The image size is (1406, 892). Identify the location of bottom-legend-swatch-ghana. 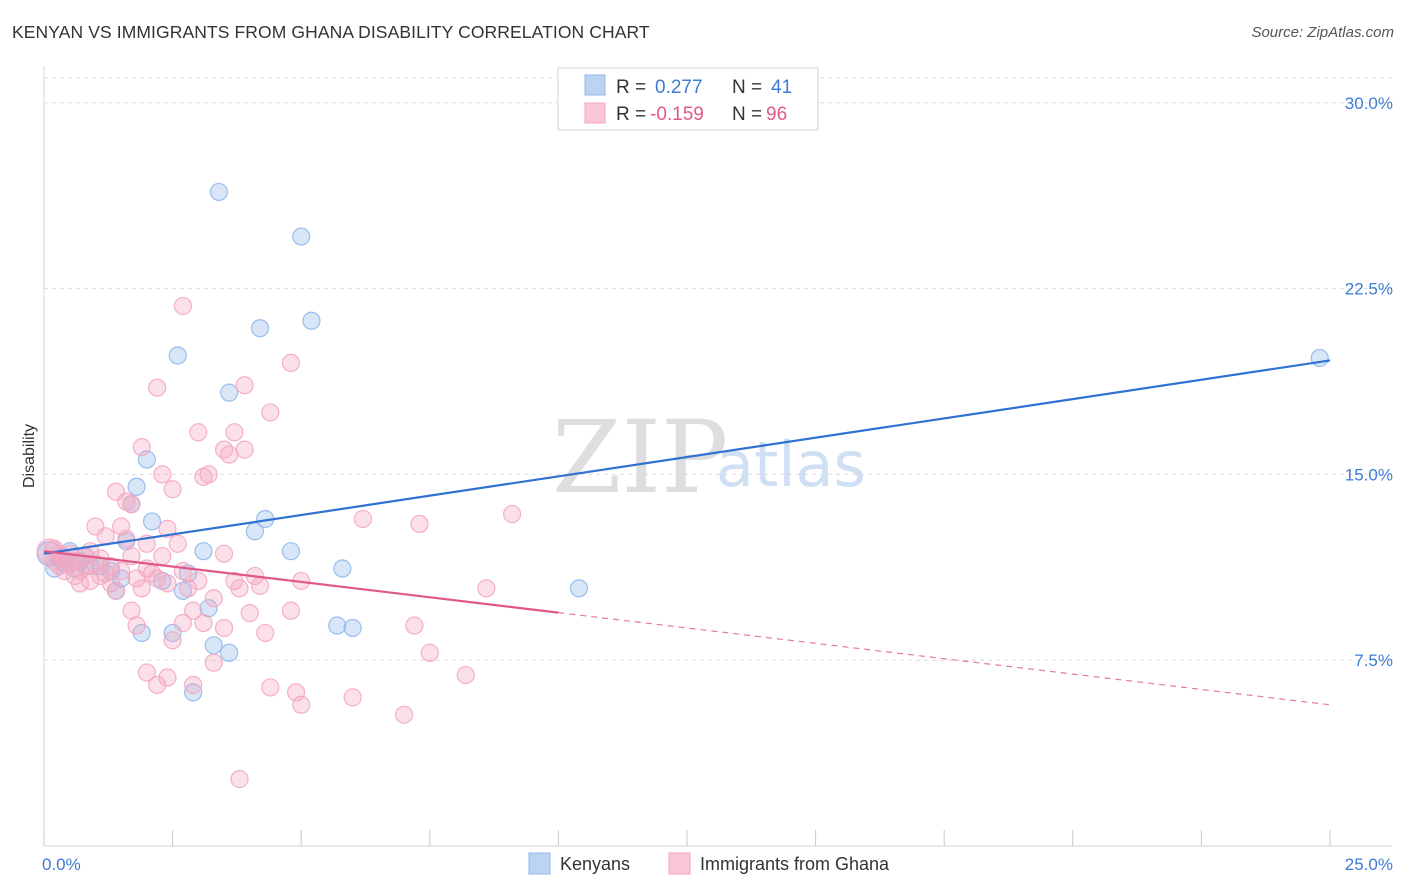
(679, 863).